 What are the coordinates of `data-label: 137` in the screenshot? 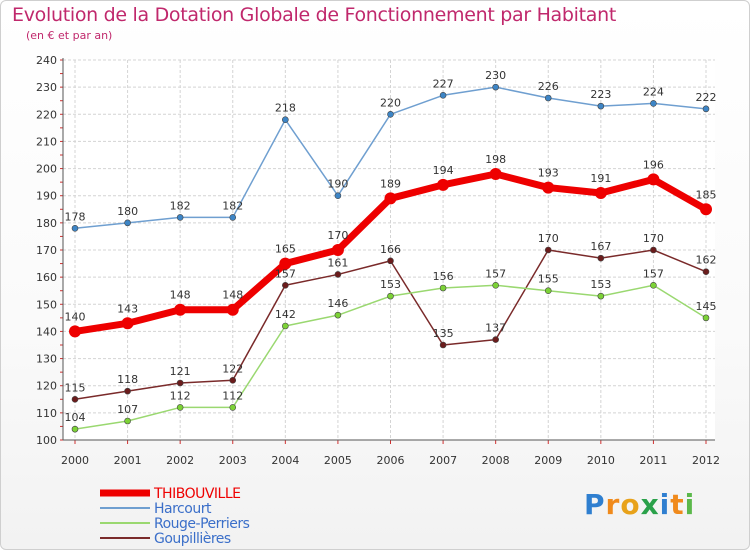 It's located at (495, 328).